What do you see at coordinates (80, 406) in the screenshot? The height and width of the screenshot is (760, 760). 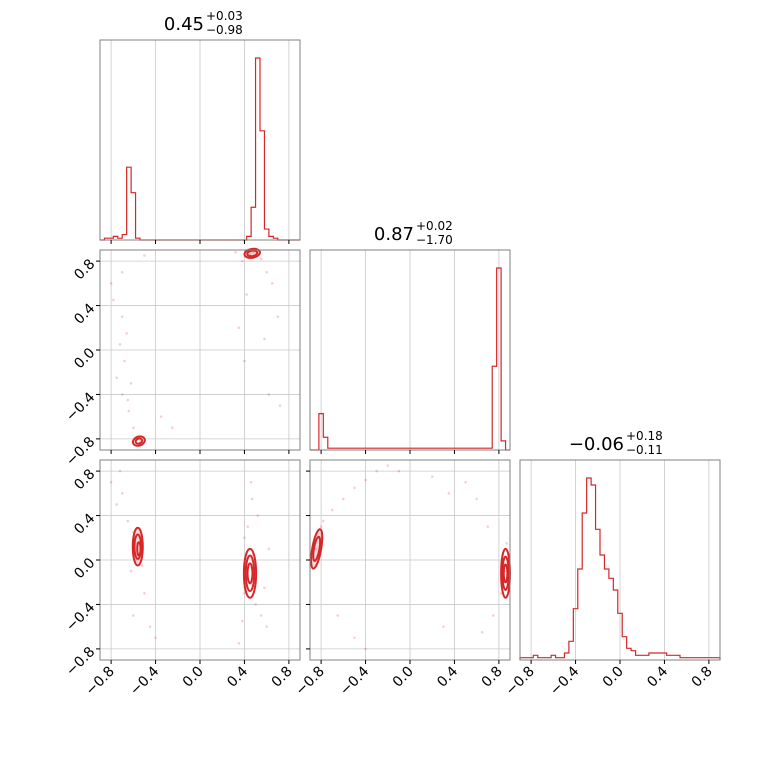 I see `y-tick-label: −0.4` at bounding box center [80, 406].